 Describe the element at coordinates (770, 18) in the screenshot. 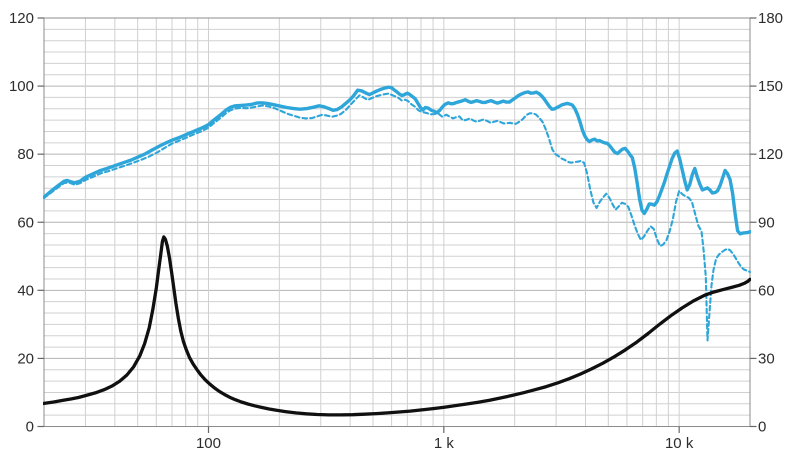

I see `y-axis-right-label: 180` at that location.